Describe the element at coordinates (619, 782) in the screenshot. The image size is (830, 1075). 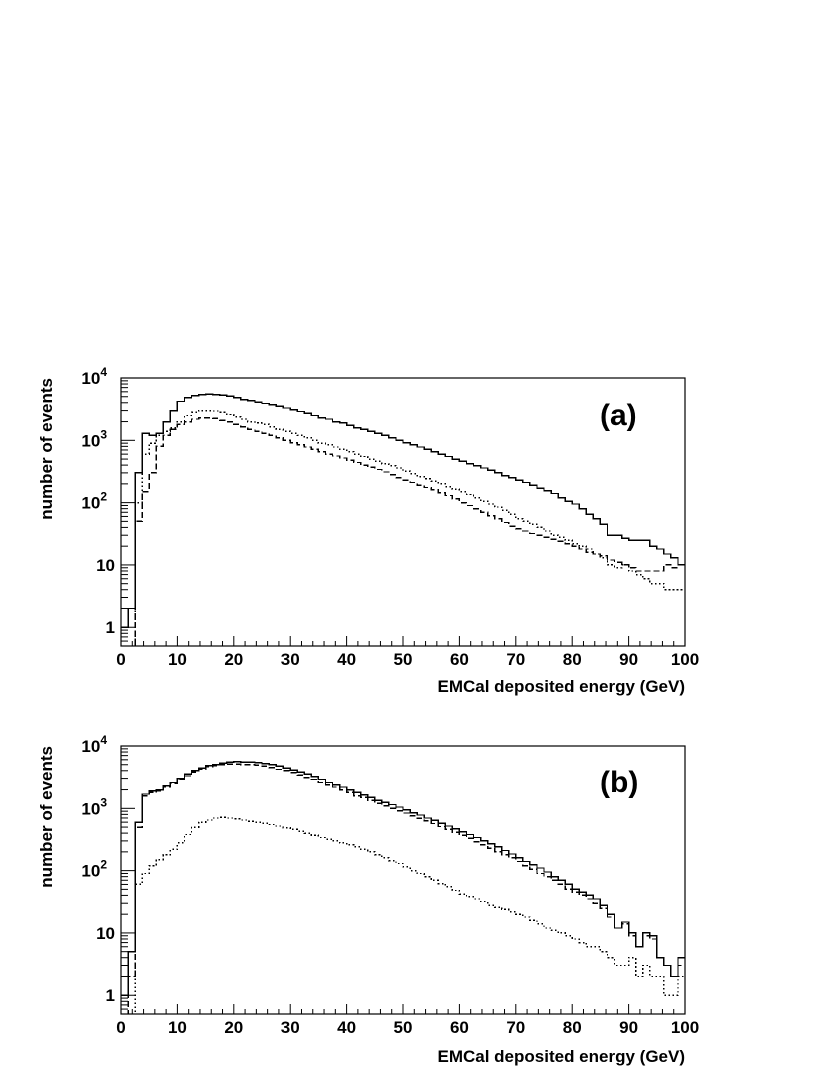
I see `panel-label: (b)` at that location.